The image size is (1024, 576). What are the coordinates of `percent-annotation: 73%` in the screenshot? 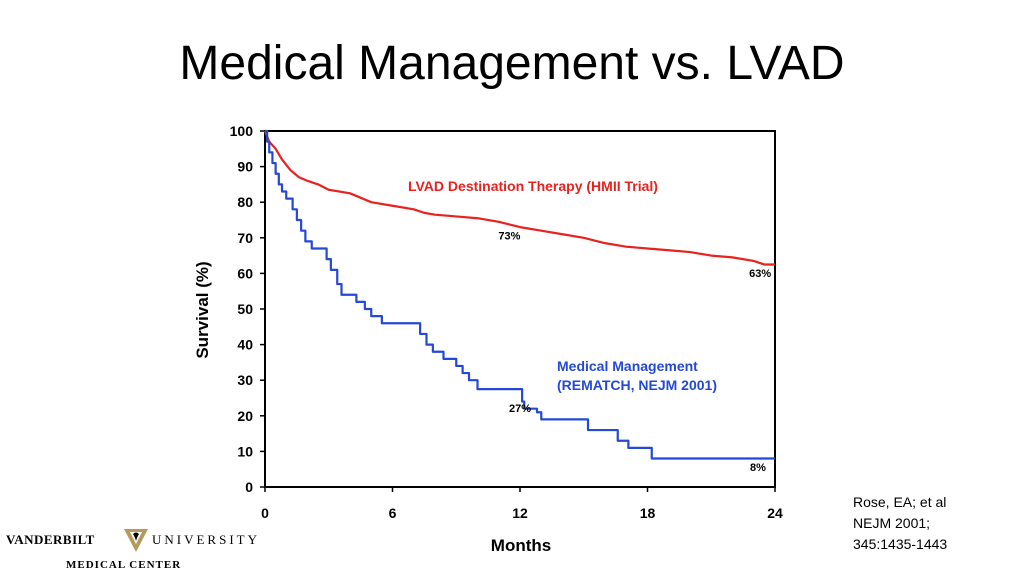 It's located at (509, 237).